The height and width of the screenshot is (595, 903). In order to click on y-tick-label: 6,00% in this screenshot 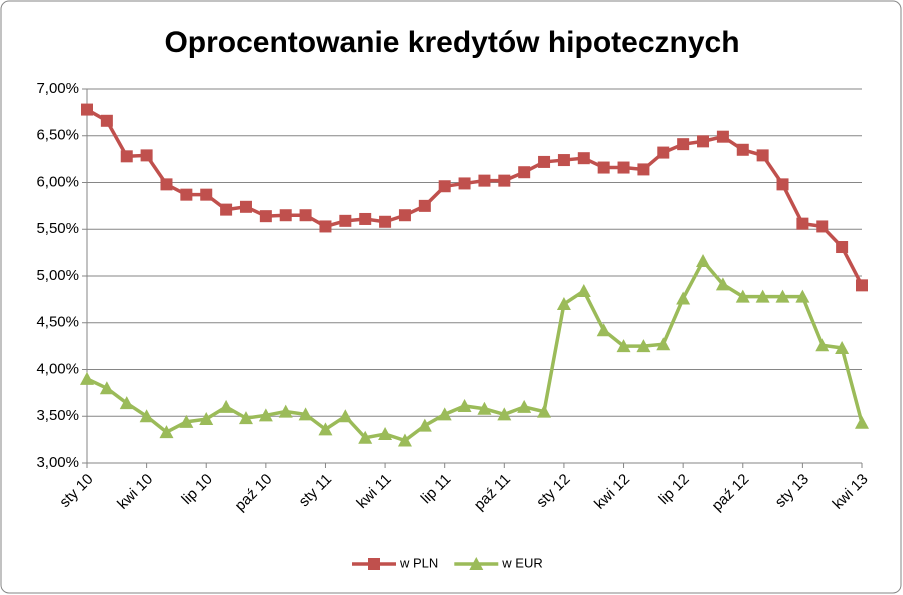, I will do `click(57, 181)`.